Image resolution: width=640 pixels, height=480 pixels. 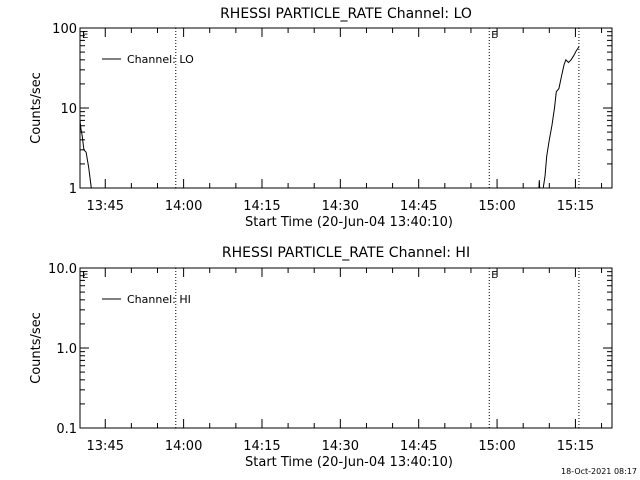 I want to click on y-tick-label: 0.1, so click(x=66, y=429).